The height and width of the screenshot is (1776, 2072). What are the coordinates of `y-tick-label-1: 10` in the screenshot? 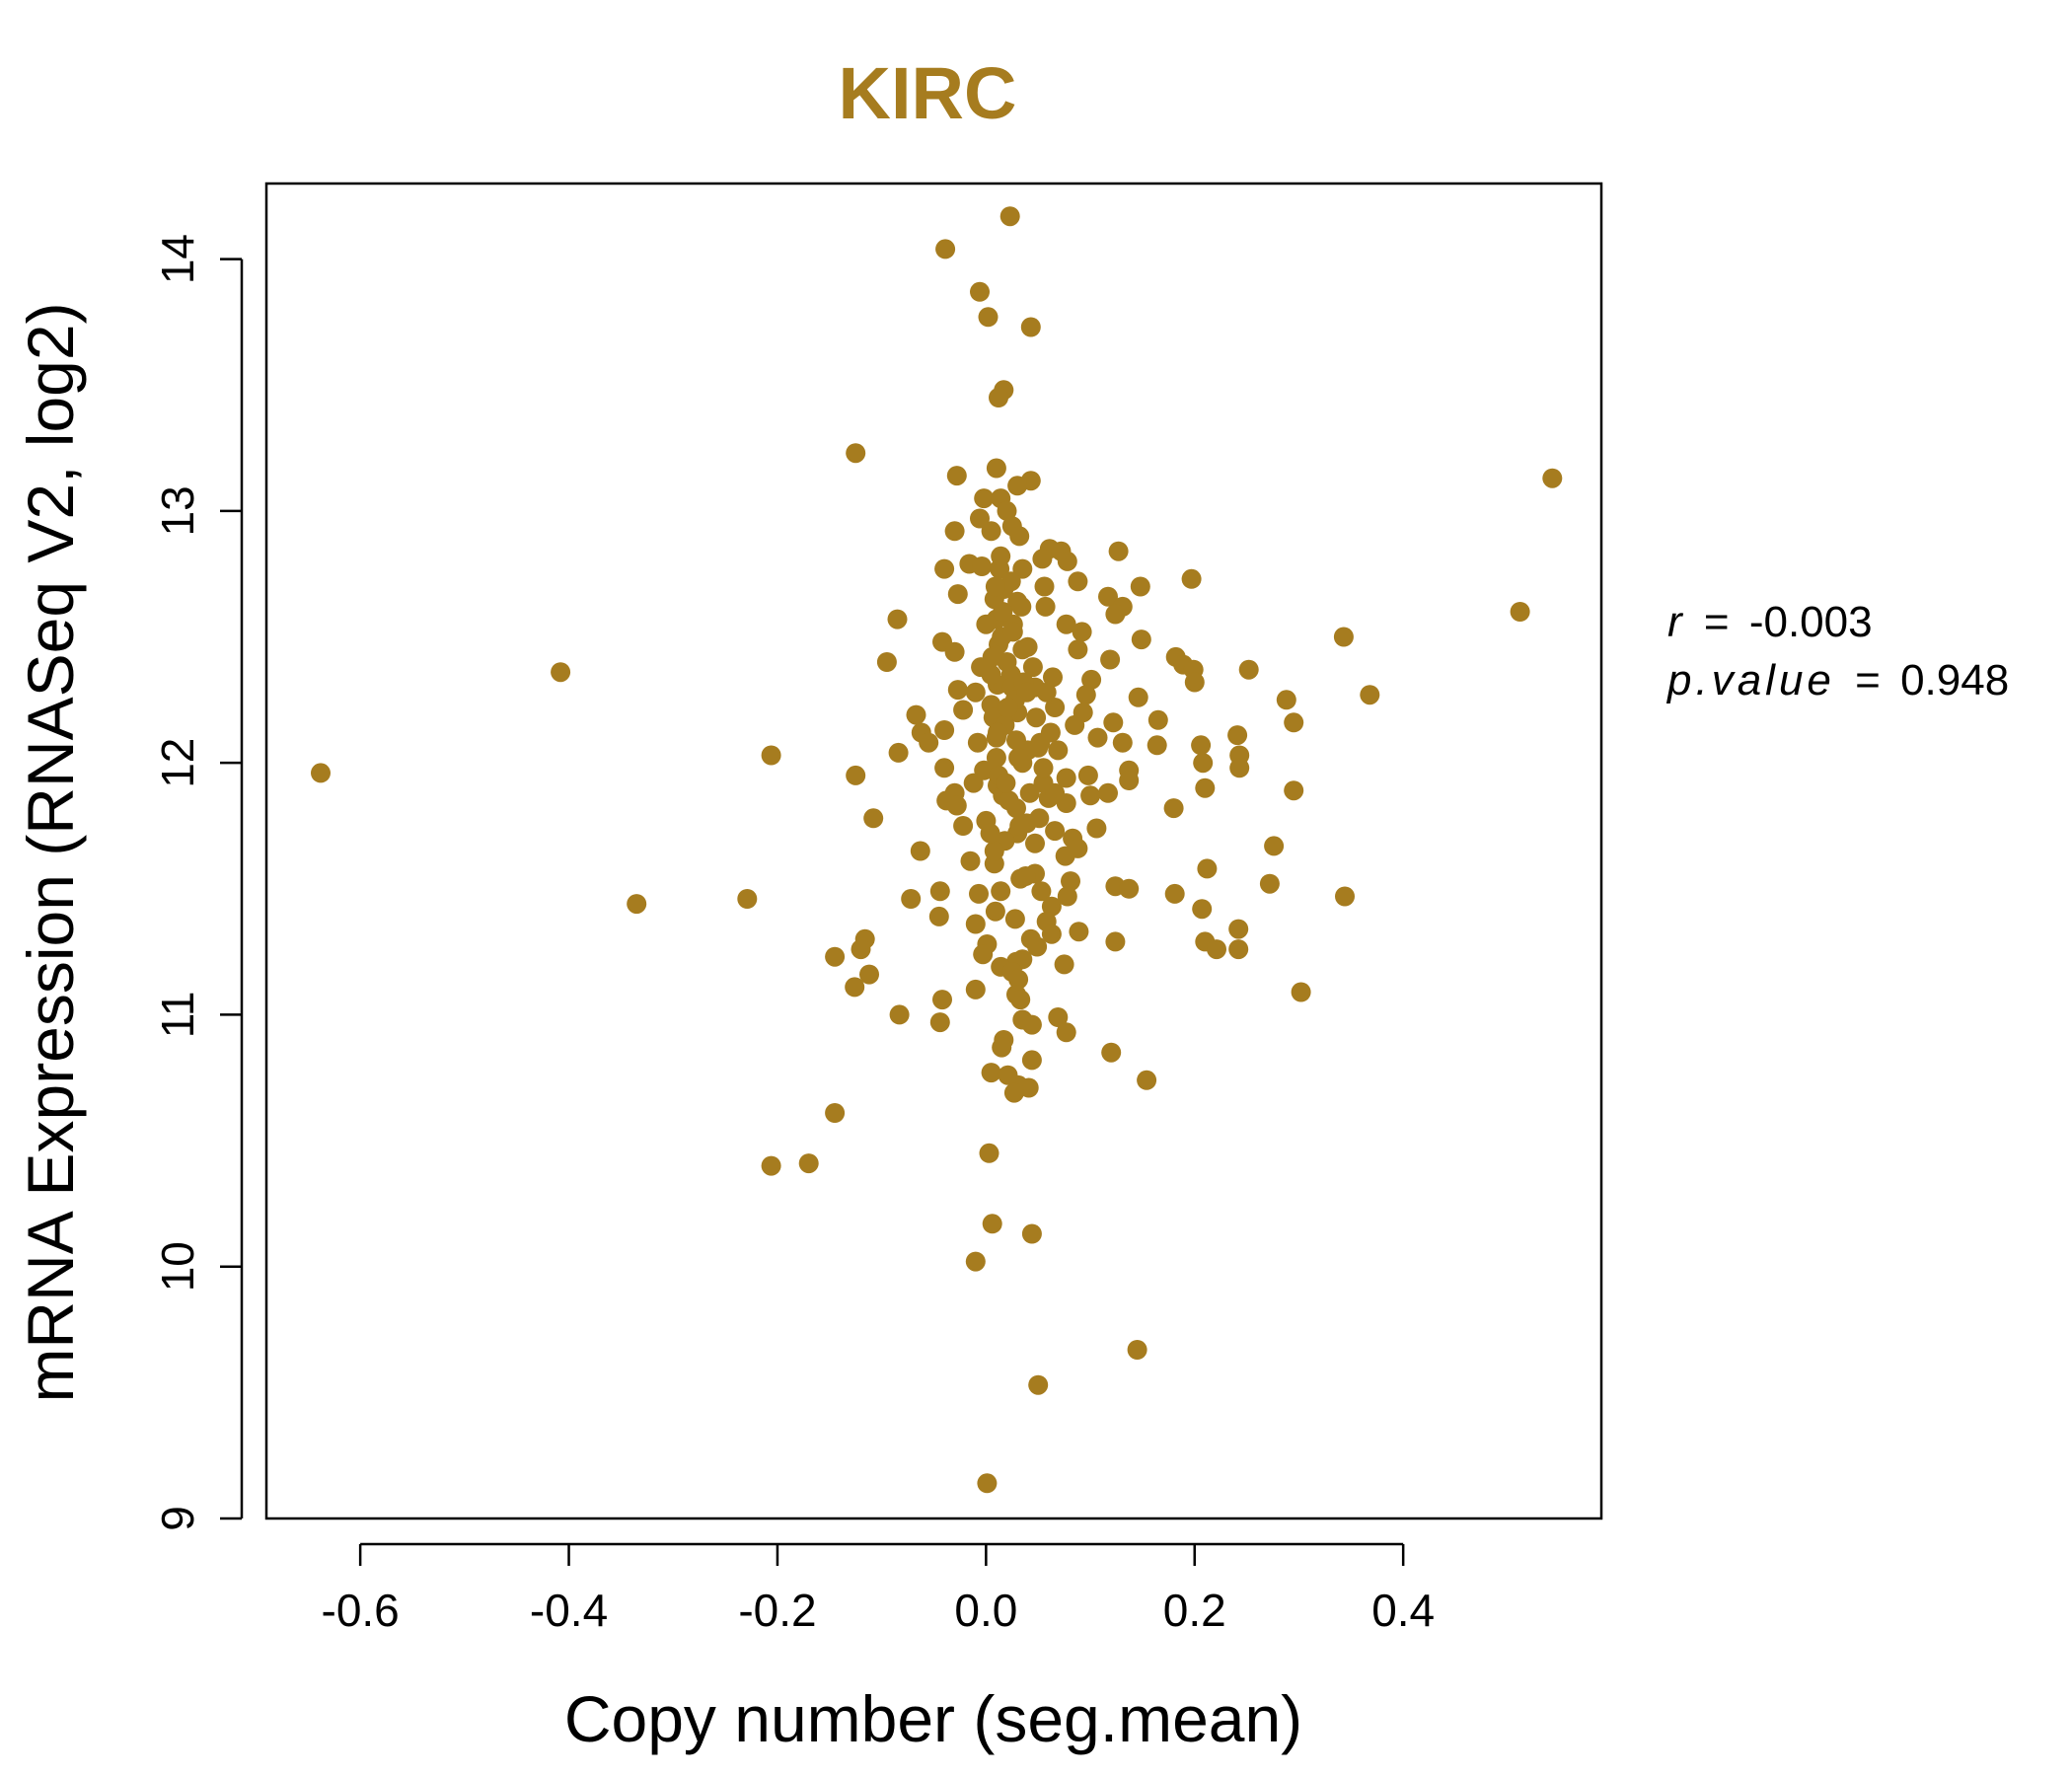 It's located at (178, 1267).